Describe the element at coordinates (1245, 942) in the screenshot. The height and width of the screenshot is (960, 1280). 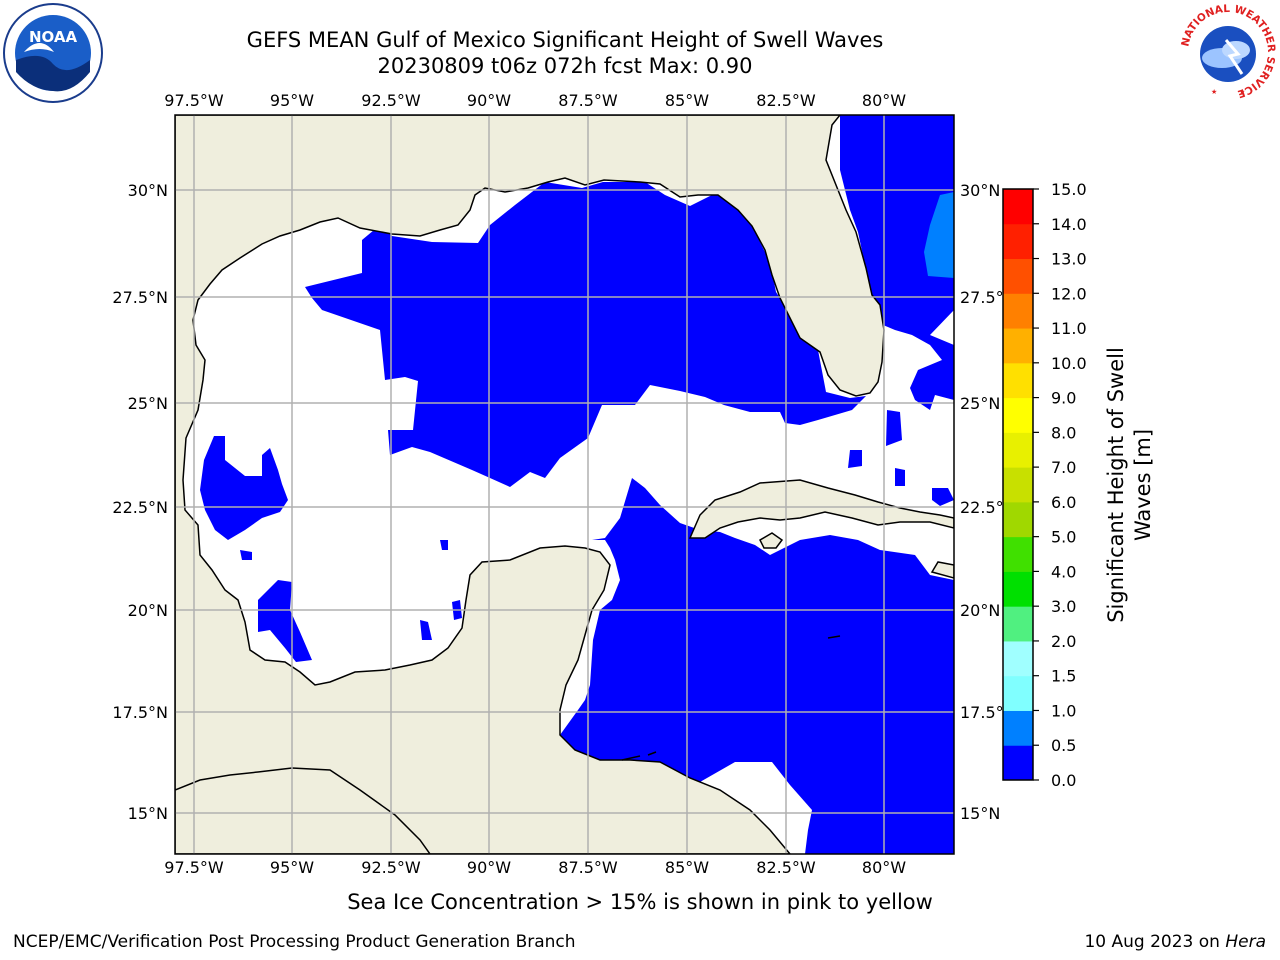
I see `footer-host: Hera` at that location.